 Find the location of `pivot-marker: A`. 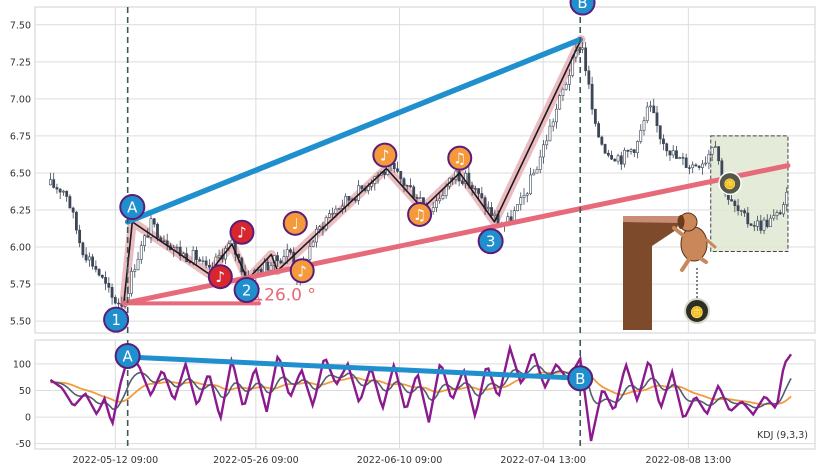

pivot-marker: A is located at coordinates (132, 207).